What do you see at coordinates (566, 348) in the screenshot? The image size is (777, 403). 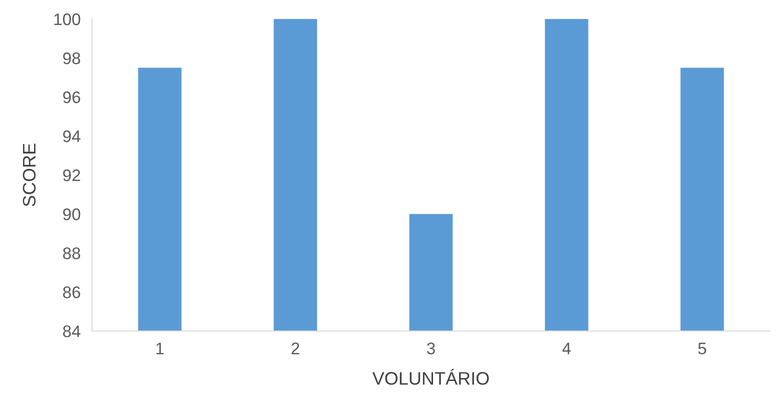 I see `x-tick-label: 4` at bounding box center [566, 348].